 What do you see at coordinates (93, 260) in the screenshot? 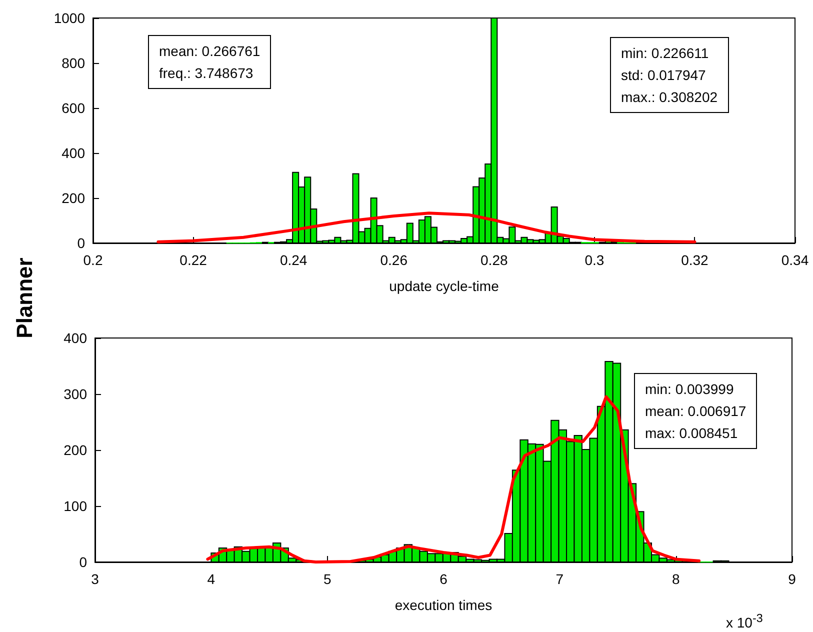
I see `x-tick-label: 0.2` at bounding box center [93, 260].